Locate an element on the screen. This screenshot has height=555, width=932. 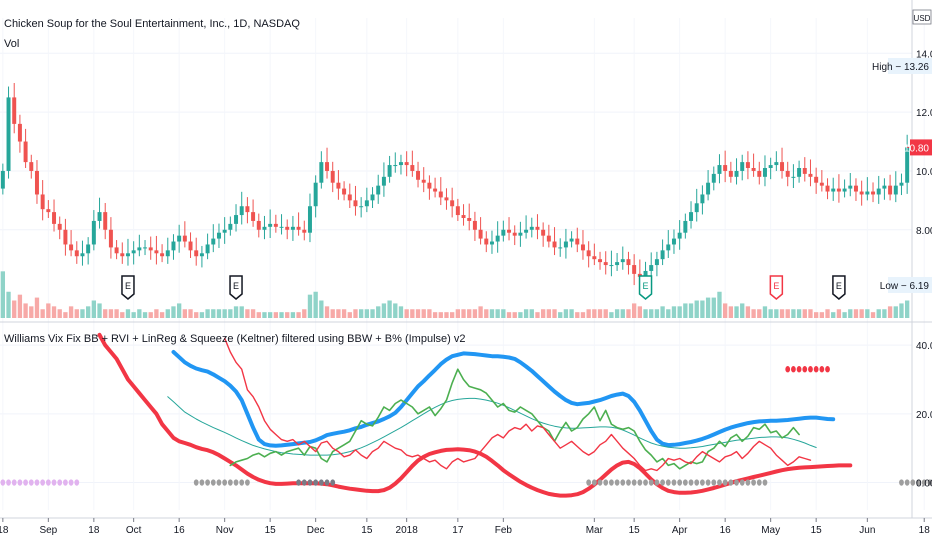
high-label-text: High − 13.26 is located at coordinates (900, 67).